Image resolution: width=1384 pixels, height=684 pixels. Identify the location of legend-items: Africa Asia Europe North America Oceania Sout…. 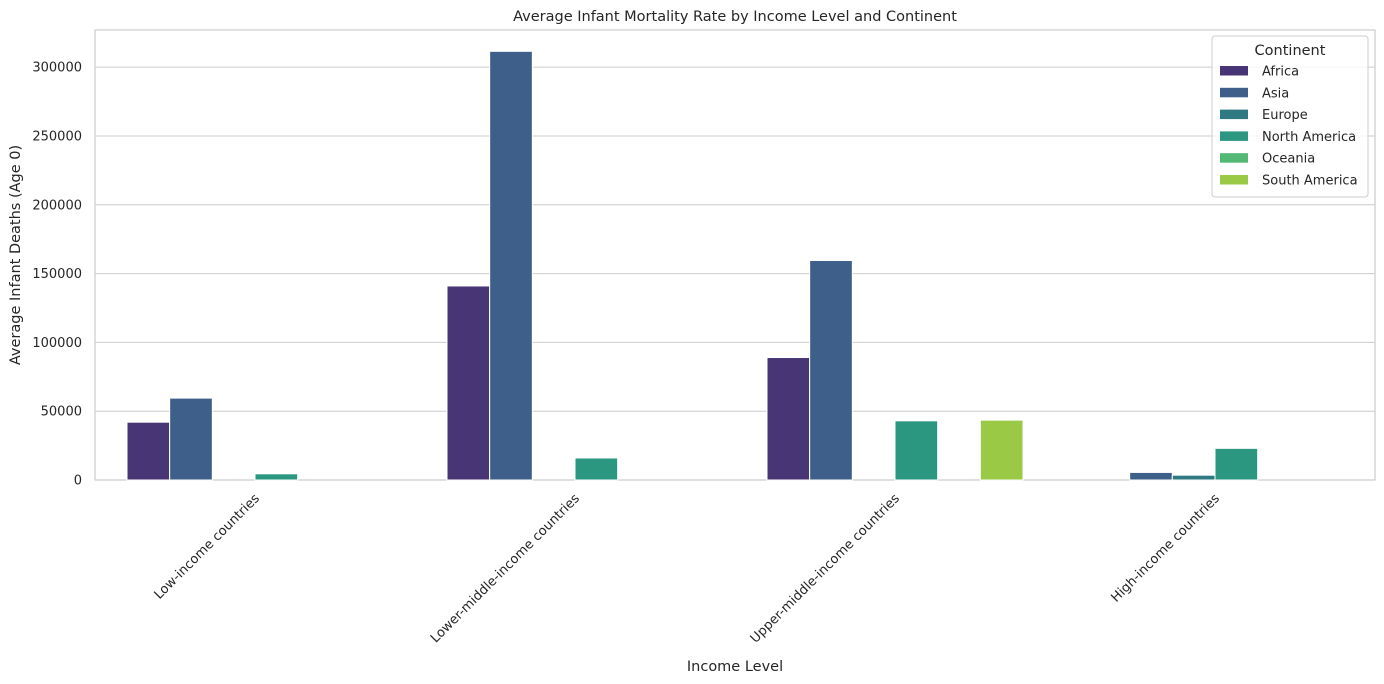
(1289, 127).